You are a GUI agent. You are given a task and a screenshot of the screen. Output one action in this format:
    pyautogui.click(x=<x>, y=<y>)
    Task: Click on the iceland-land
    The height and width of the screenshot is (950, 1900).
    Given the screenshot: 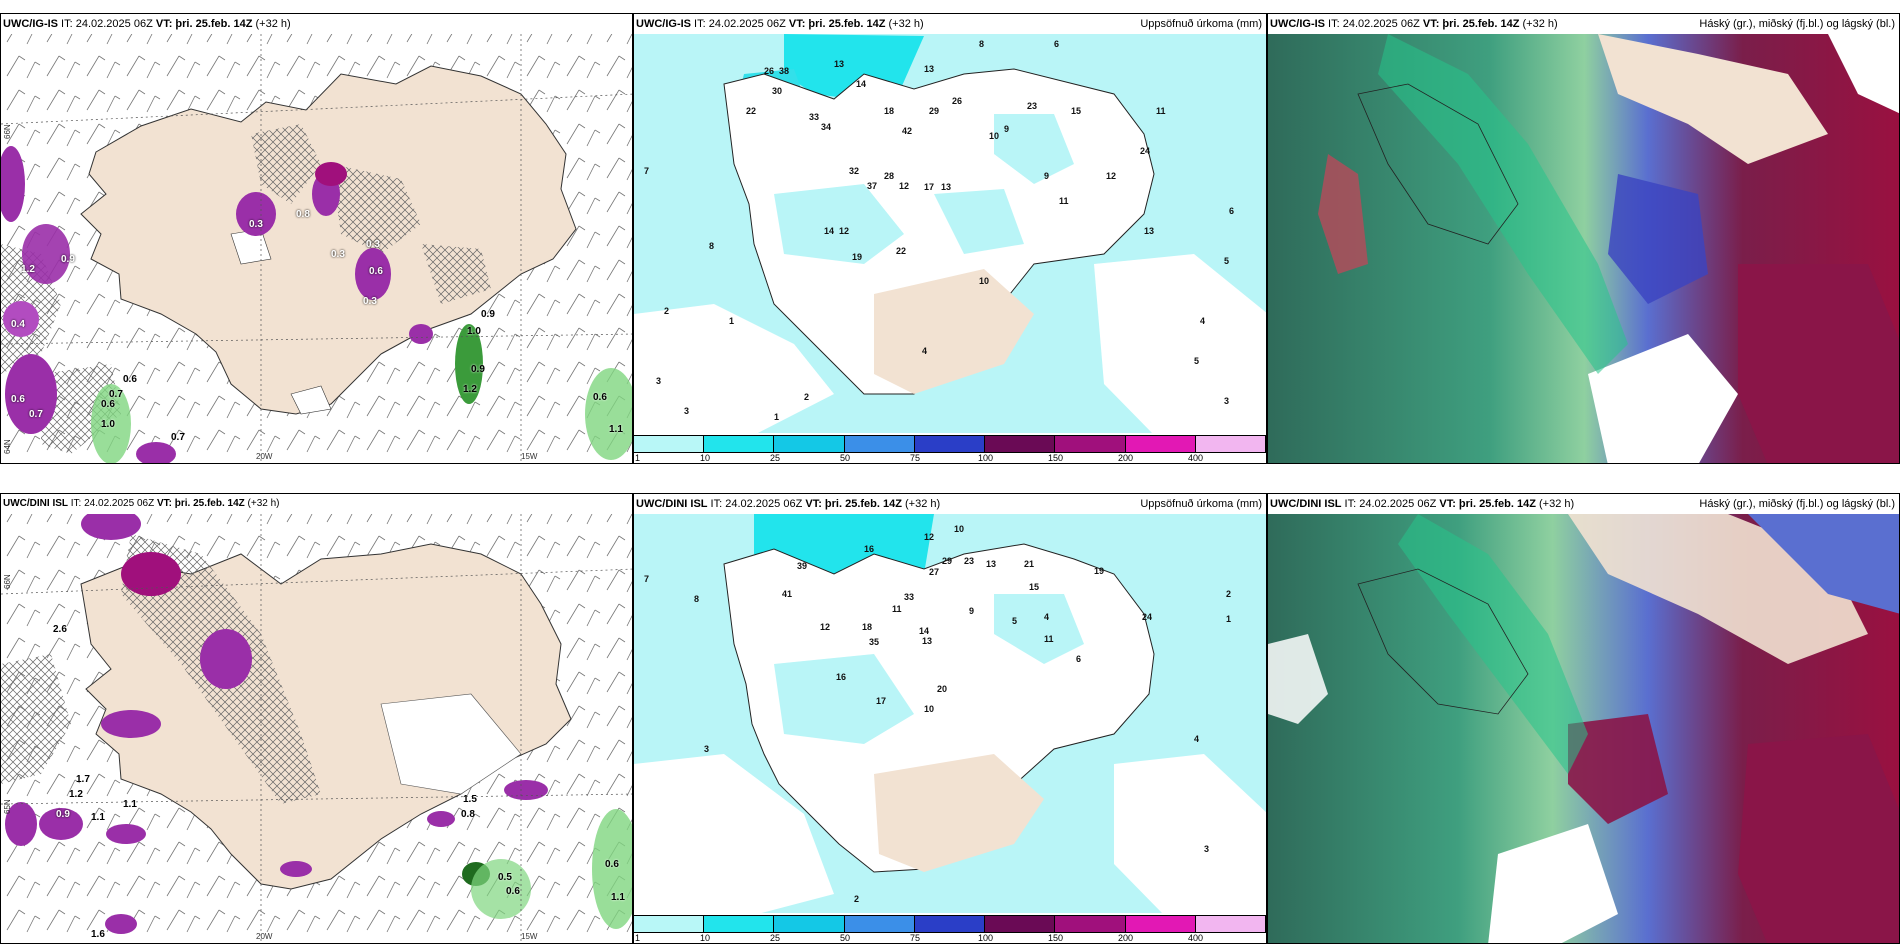 What is the action you would take?
    pyautogui.click(x=328, y=240)
    